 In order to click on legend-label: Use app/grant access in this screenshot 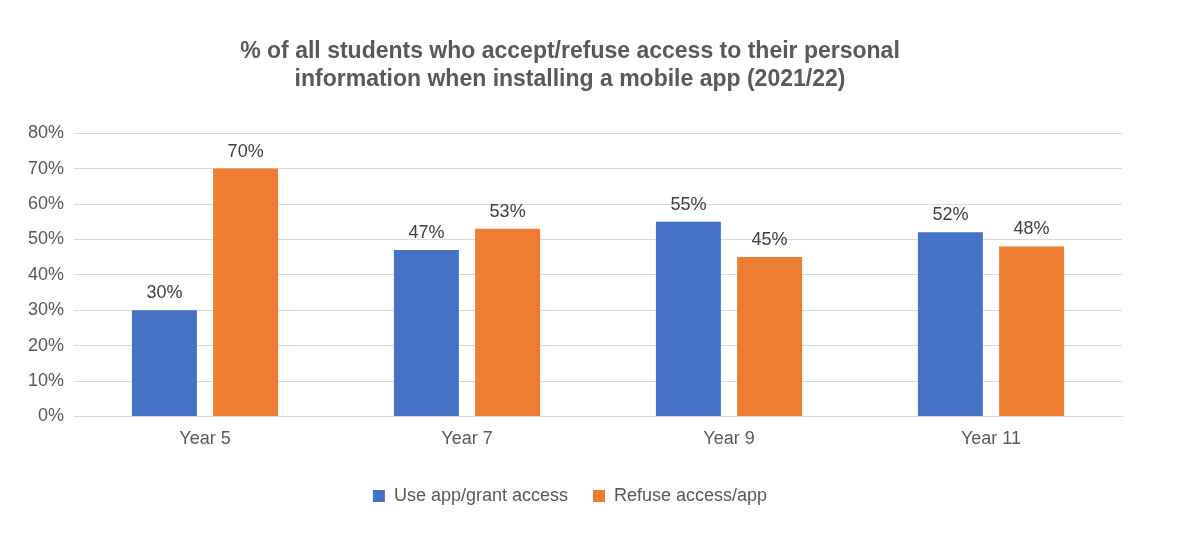, I will do `click(480, 494)`.